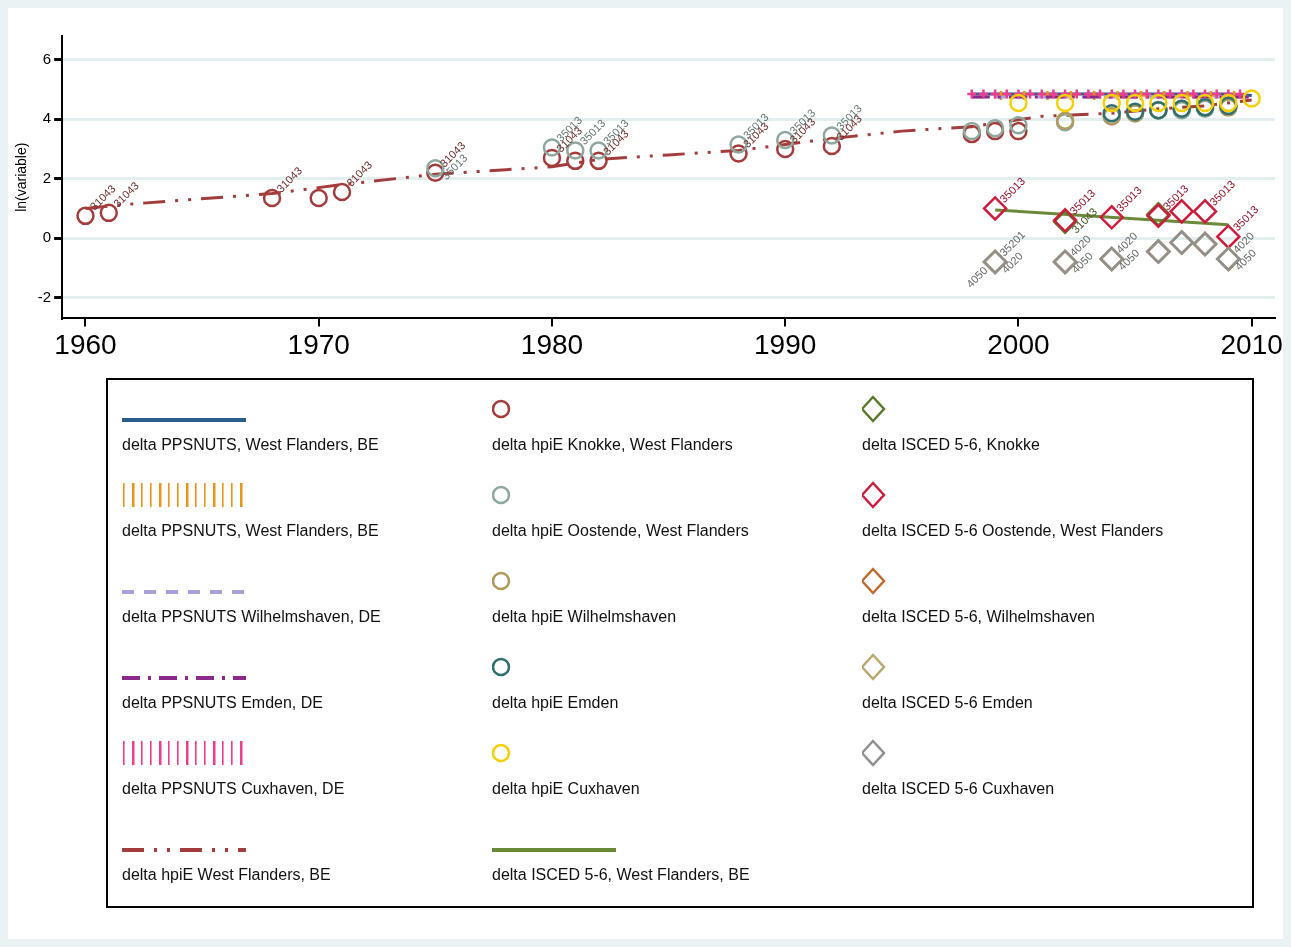 Image resolution: width=1291 pixels, height=947 pixels. I want to click on legend-label: delta hpiE Oostende, West Flanders, so click(620, 530).